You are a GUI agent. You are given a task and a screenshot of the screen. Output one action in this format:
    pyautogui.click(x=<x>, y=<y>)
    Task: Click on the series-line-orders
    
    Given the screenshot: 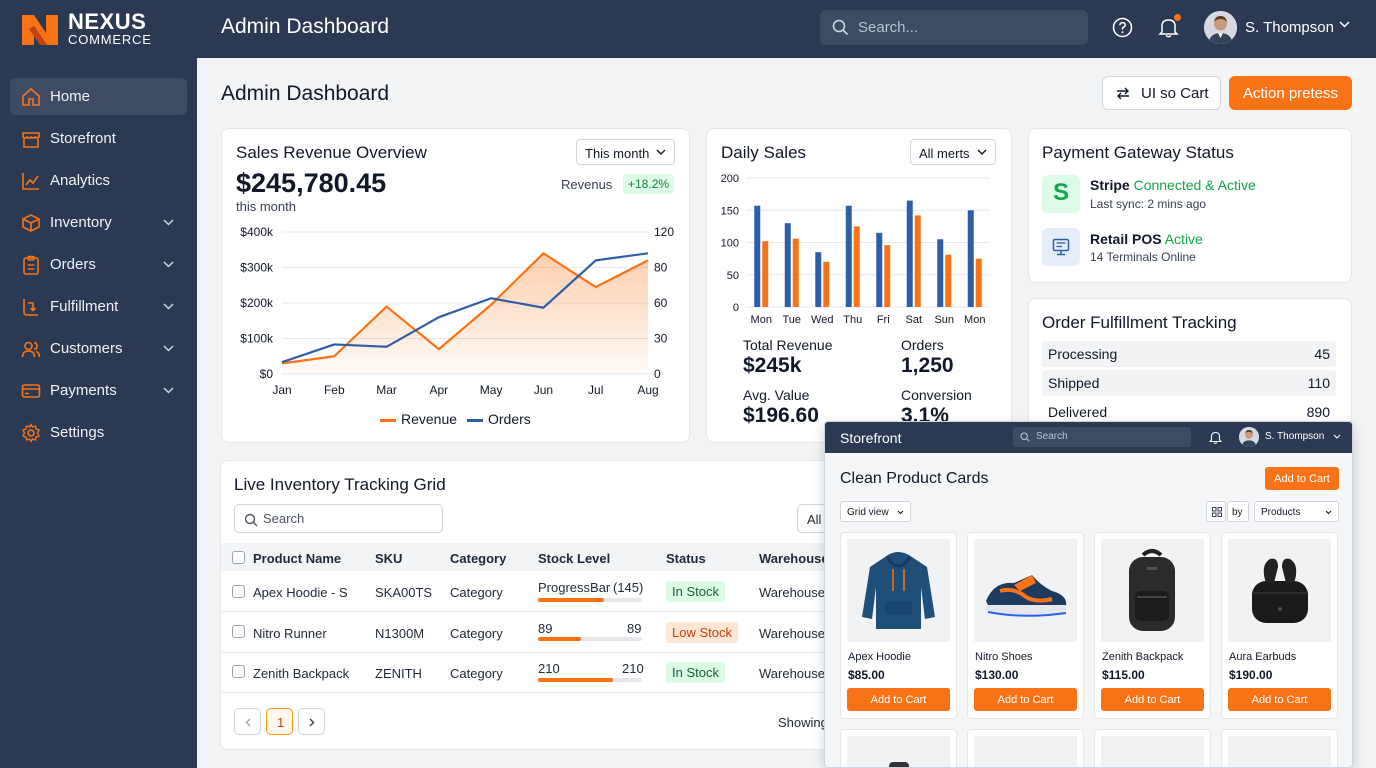 What is the action you would take?
    pyautogui.click(x=465, y=308)
    